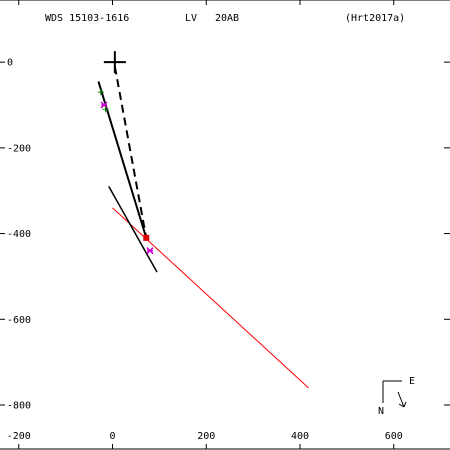 The height and width of the screenshot is (450, 450). I want to click on measurement-marks, so click(125, 153).